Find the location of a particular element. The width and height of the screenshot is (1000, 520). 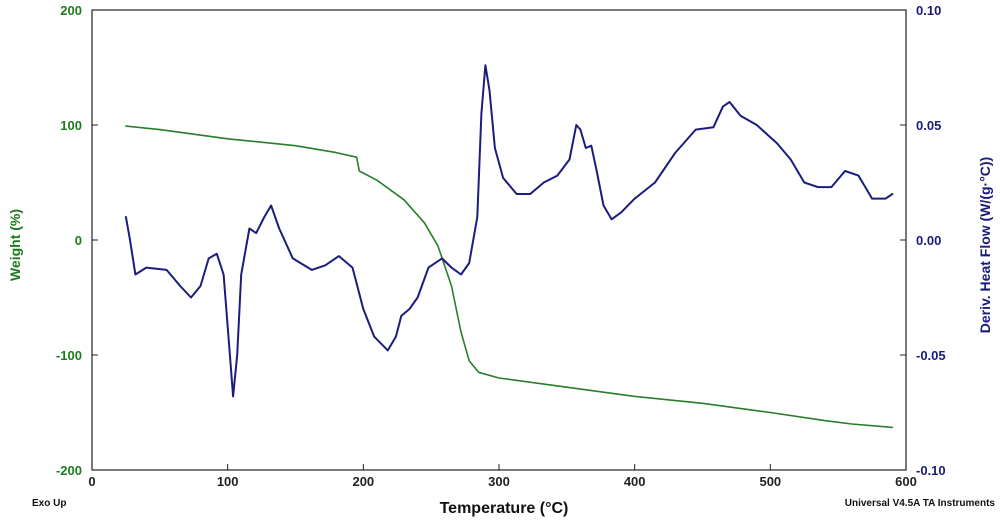

instrument-note: Universal V4.5A TA Instruments is located at coordinates (920, 503).